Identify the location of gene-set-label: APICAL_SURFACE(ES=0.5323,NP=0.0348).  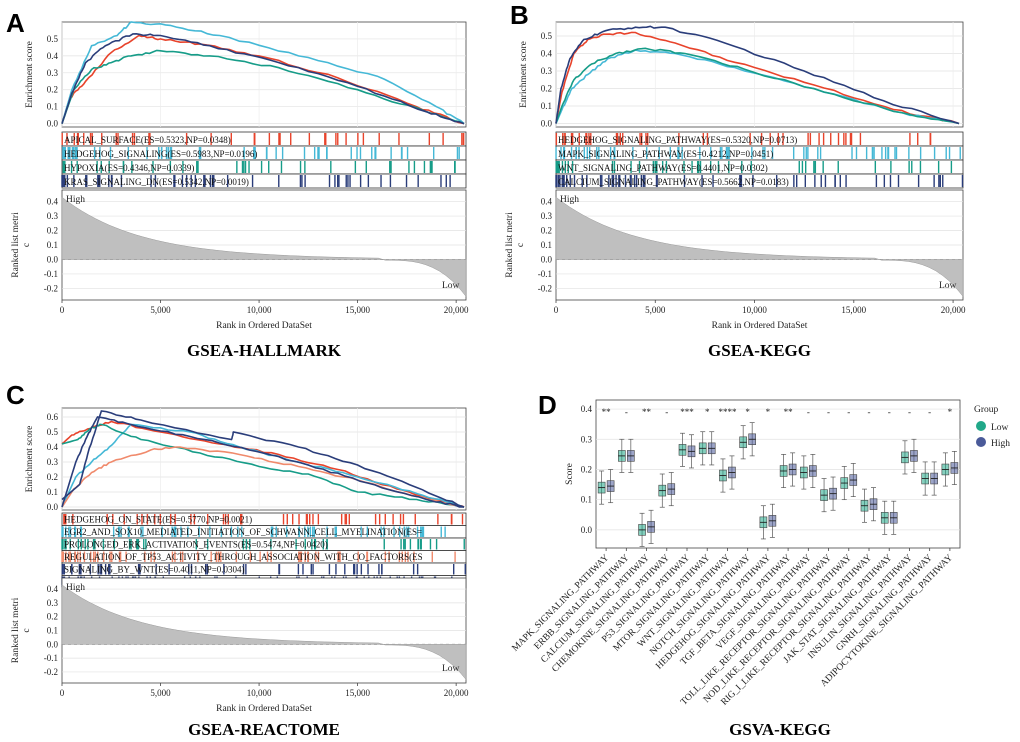
(147, 140).